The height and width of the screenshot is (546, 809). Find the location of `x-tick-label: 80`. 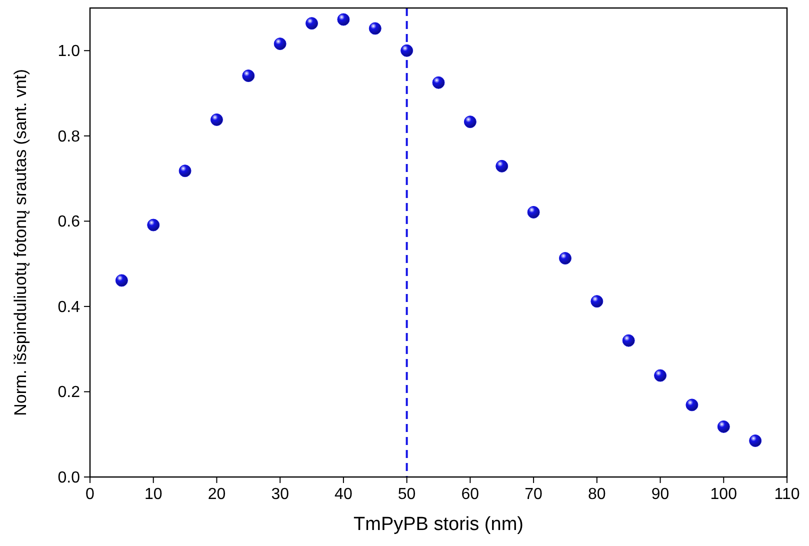

x-tick-label: 80 is located at coordinates (597, 494).